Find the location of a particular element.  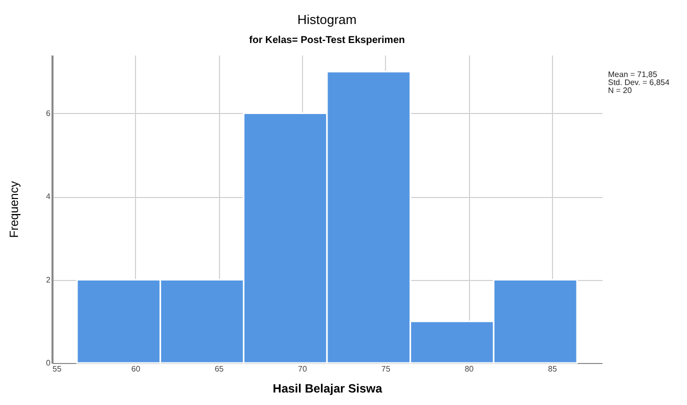

x-tick-label: 85 is located at coordinates (553, 369).